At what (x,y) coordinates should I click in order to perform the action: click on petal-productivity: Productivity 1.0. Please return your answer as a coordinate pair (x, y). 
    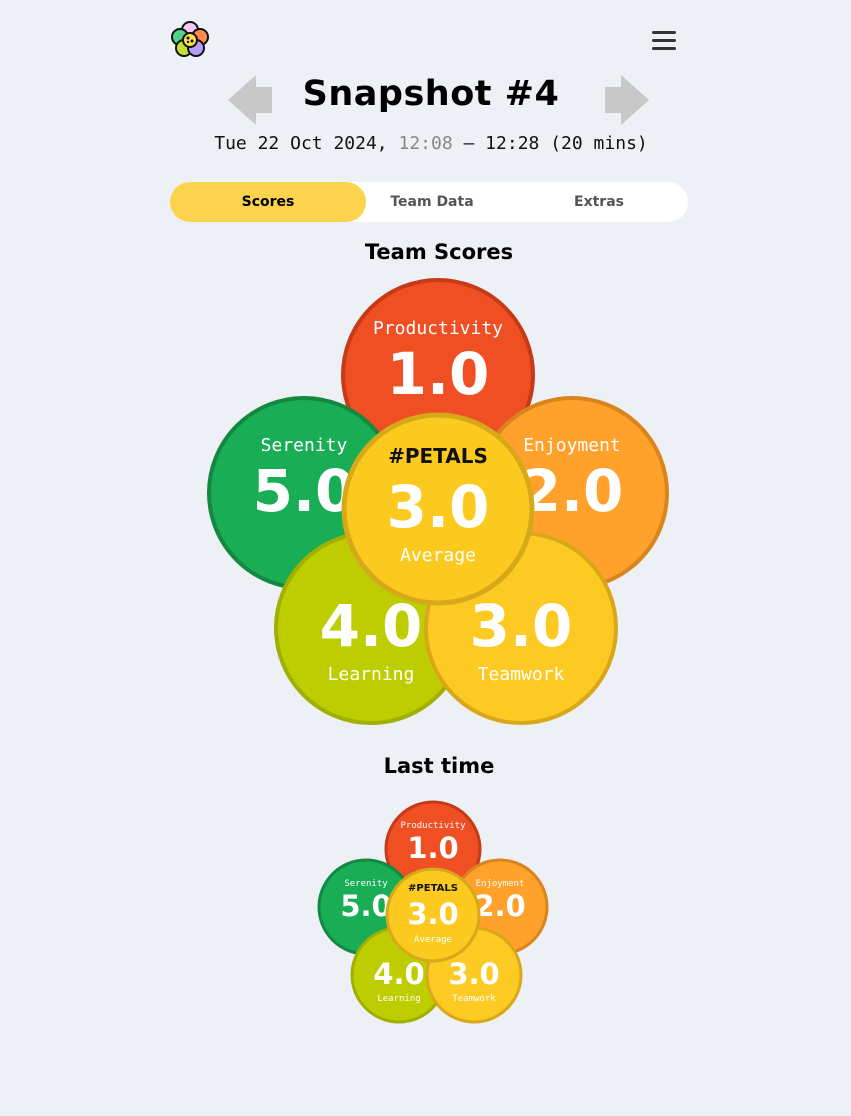
    Looking at the image, I should click on (438, 375).